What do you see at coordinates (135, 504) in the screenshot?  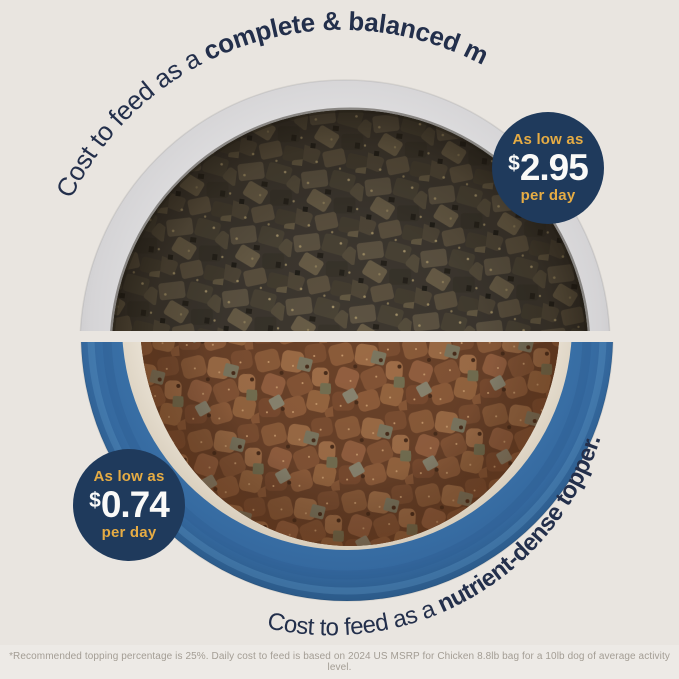 I see `price-amount: 0.74` at bounding box center [135, 504].